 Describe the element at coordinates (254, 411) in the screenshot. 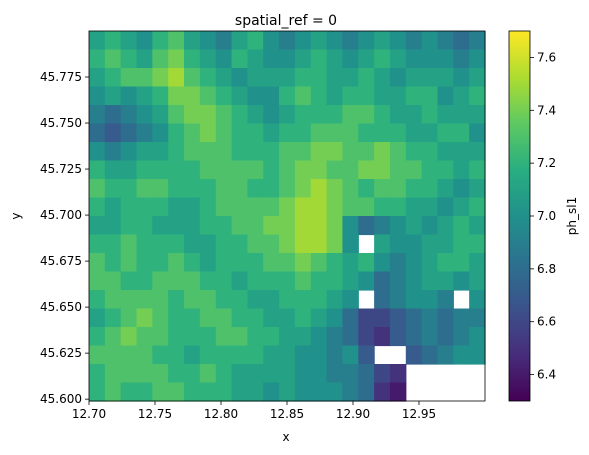

I see `x-axis-ticks: 12.70 12.75 12.80 12.85 12.90 12.95` at that location.